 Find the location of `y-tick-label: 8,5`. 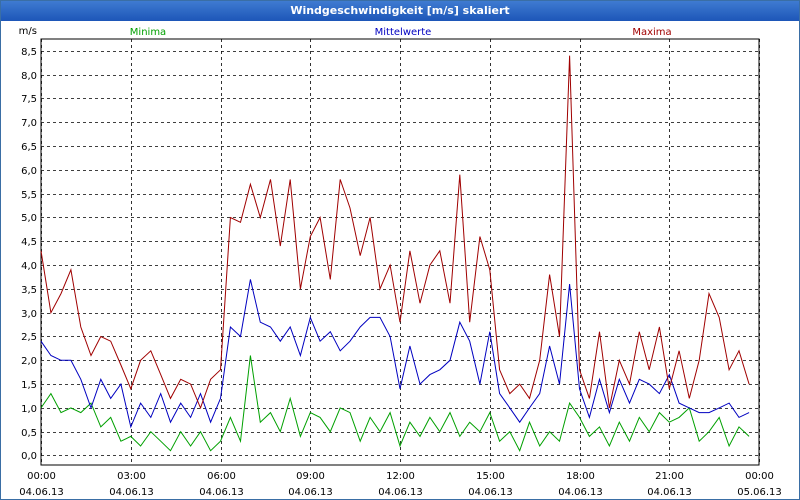

y-tick-label: 8,5 is located at coordinates (29, 52).